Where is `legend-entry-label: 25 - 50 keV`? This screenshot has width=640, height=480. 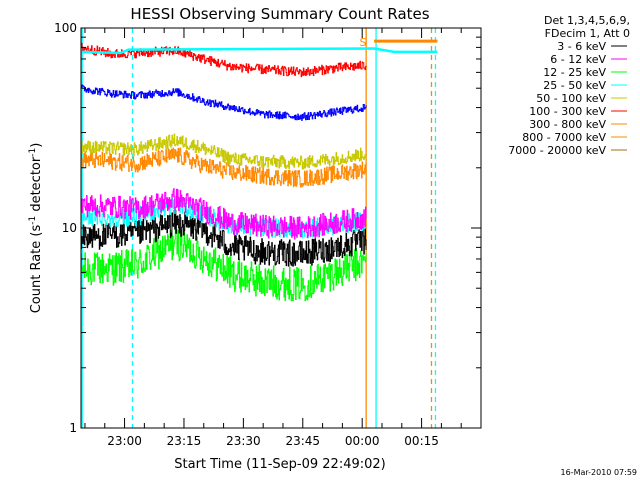
legend-entry-label: 25 - 50 keV is located at coordinates (574, 85).